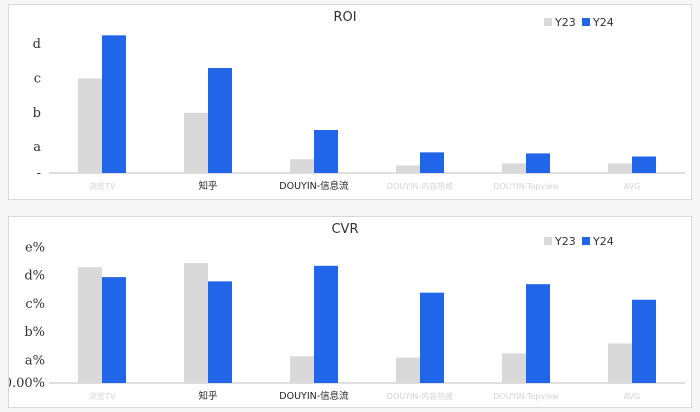 The width and height of the screenshot is (700, 412). I want to click on cvr-y-tick-label: a%, so click(35, 360).